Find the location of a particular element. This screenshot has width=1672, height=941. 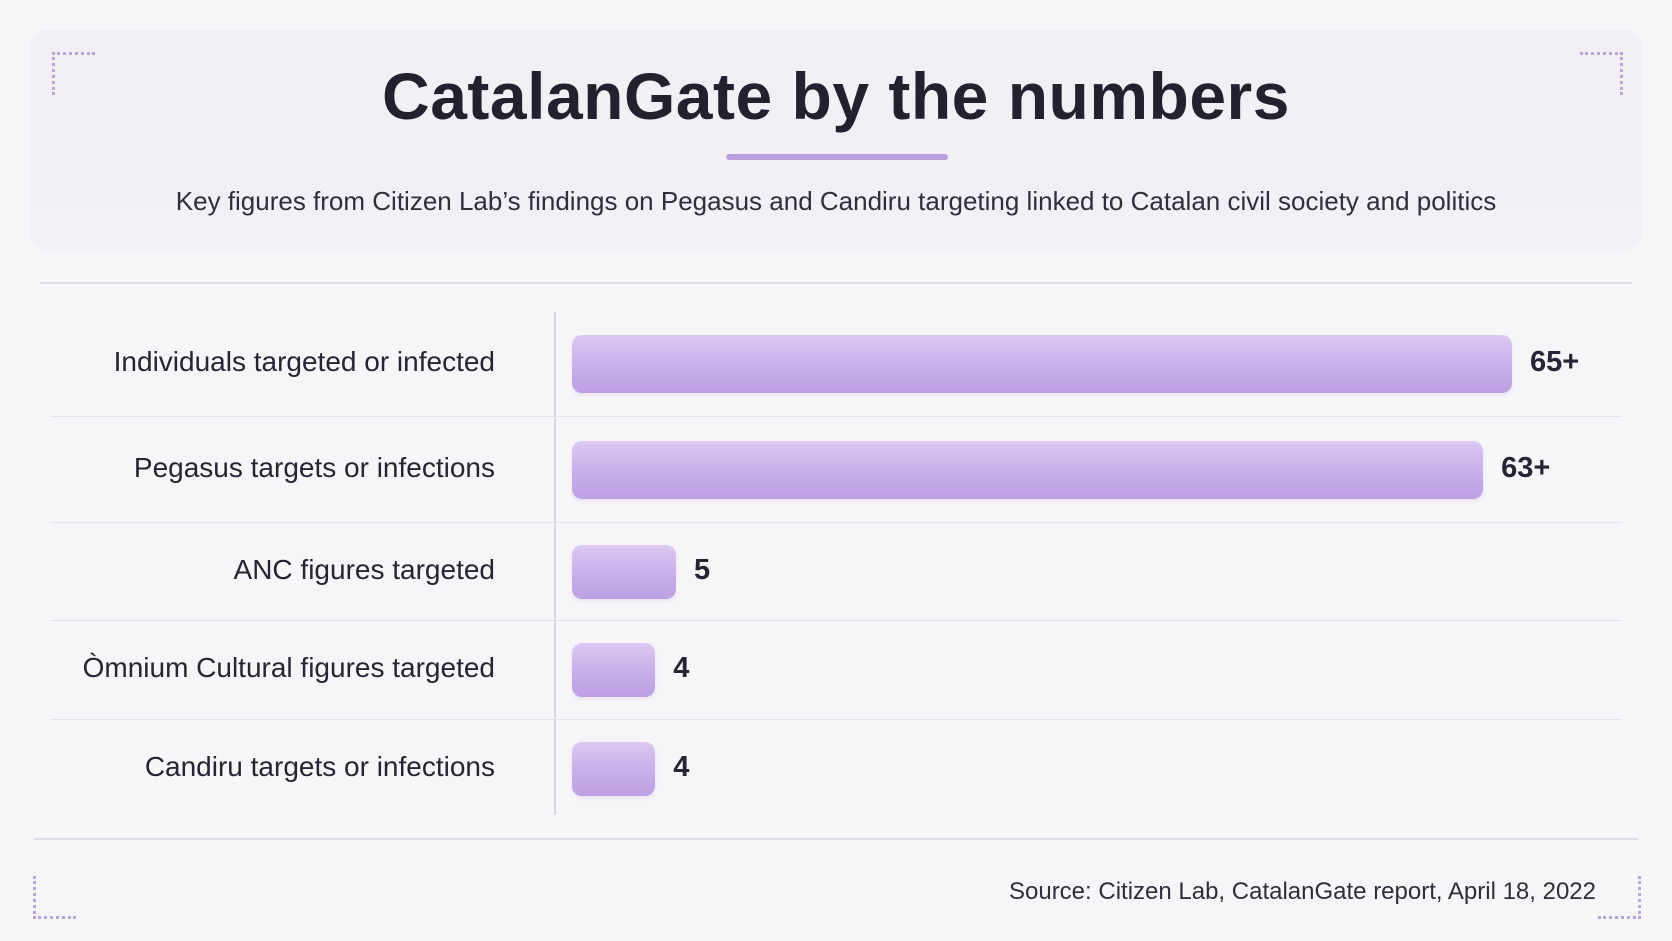

bar-value-label: 63+ is located at coordinates (1526, 468).